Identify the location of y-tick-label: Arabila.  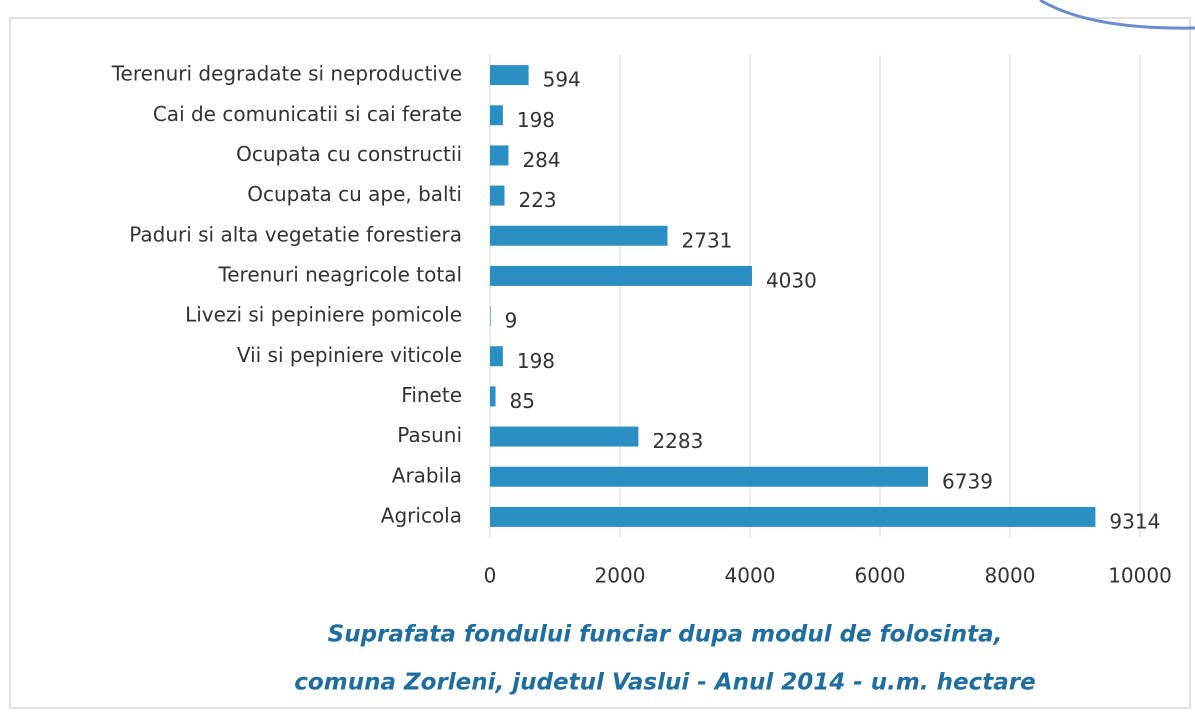
(427, 475).